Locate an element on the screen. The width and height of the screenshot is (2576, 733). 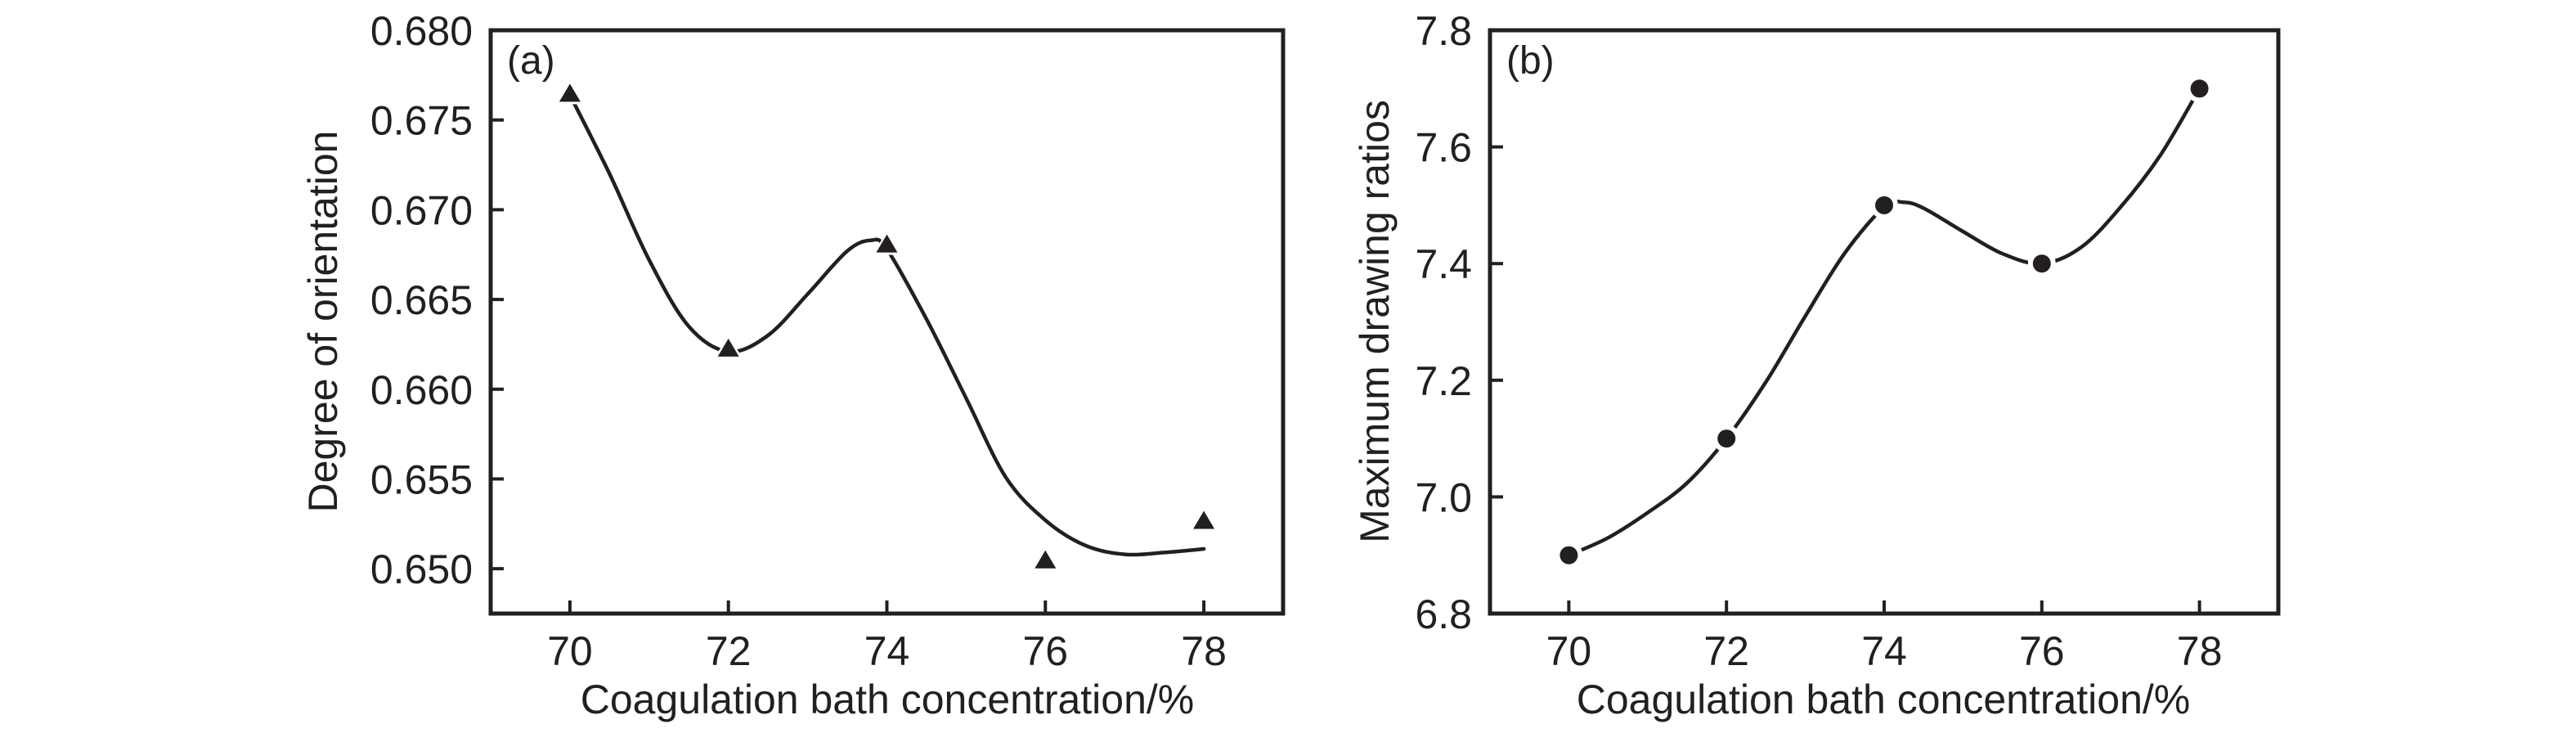
y-tick-label: 7.2 is located at coordinates (1443, 381).